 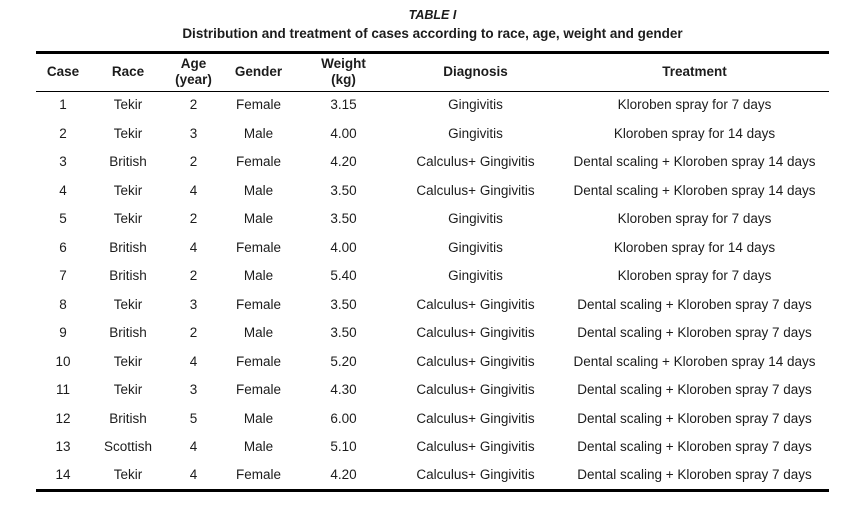 What do you see at coordinates (694, 361) in the screenshot?
I see `cell-treatment: Dental scaling + Kloroben spray 14 days` at bounding box center [694, 361].